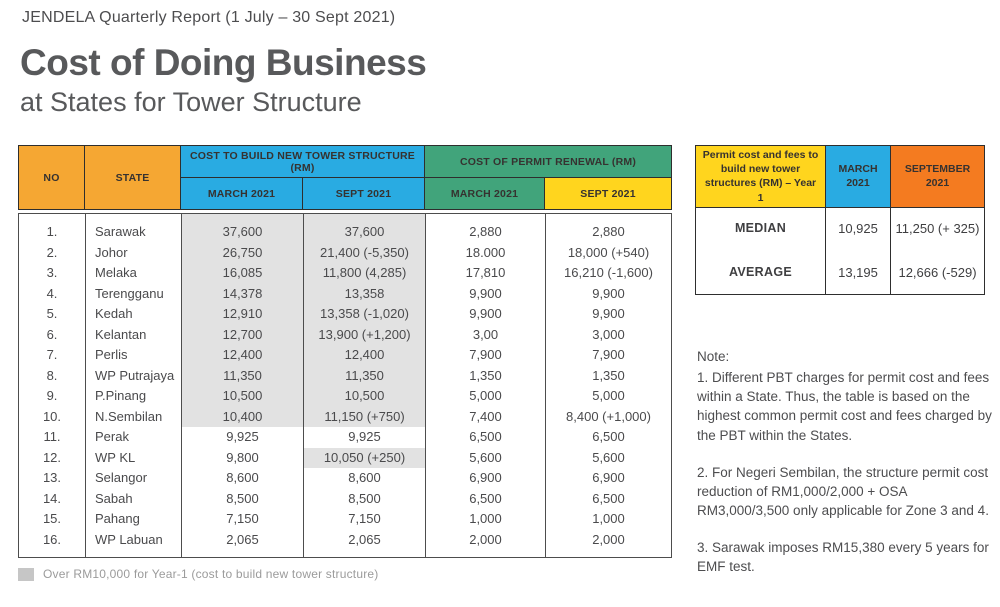  Describe the element at coordinates (937, 272) in the screenshot. I see `summary-september-value: 12,666 (-529)` at that location.